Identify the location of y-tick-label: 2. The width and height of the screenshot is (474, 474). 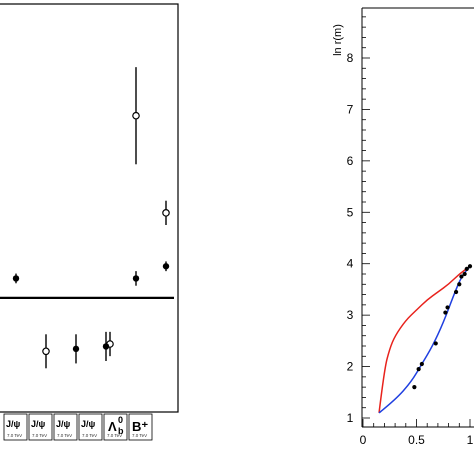
(350, 367).